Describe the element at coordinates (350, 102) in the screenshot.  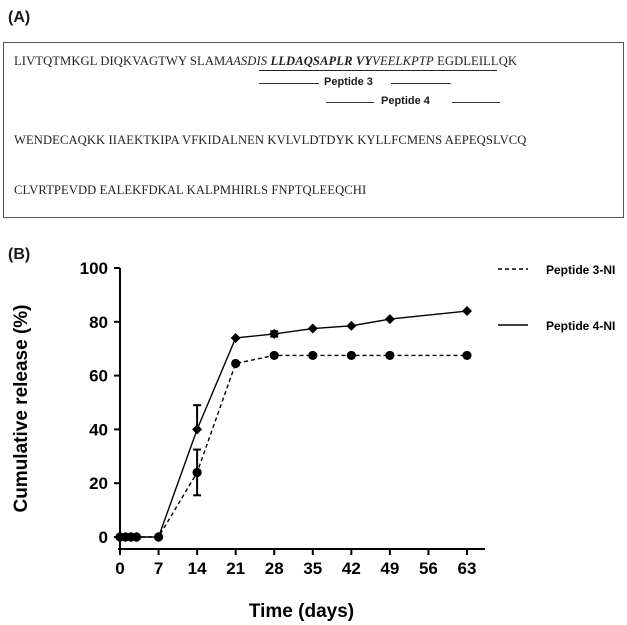
I see `peptide-4-bar-left` at that location.